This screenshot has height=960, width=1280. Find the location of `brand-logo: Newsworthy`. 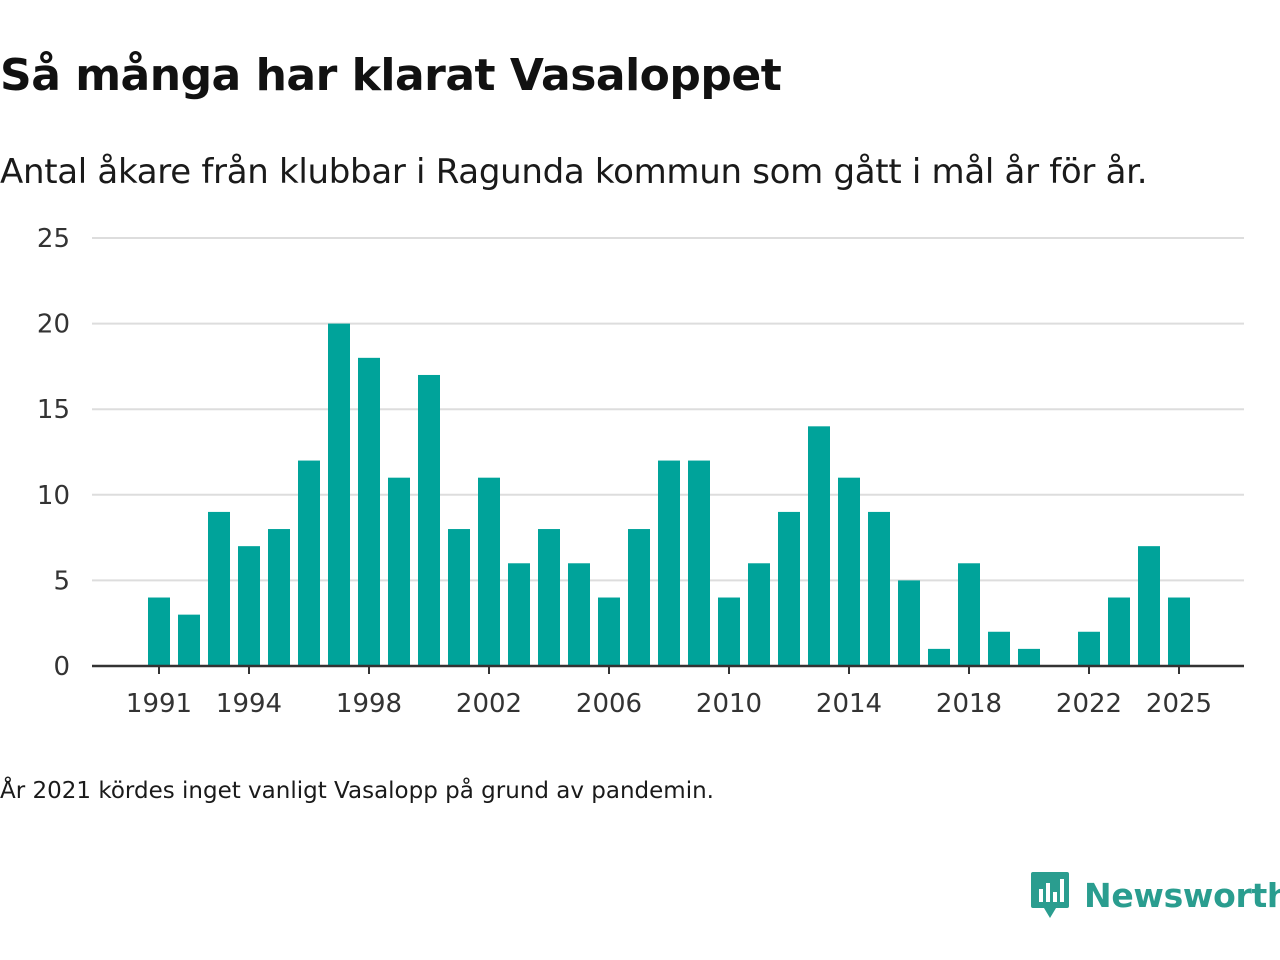

brand-logo: Newsworthy is located at coordinates (1155, 895).